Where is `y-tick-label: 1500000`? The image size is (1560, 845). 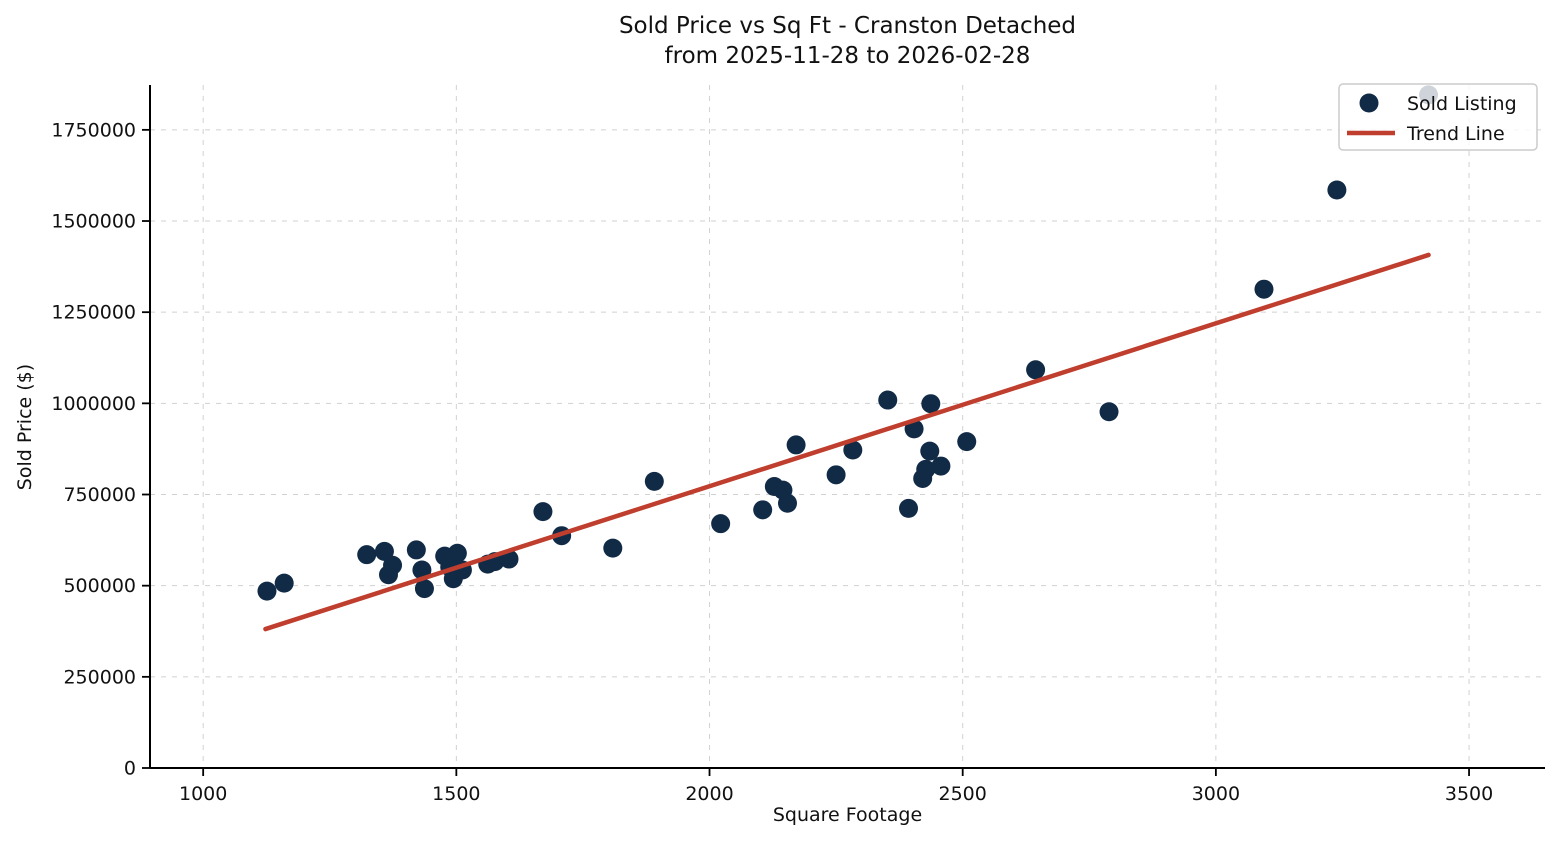 y-tick-label: 1500000 is located at coordinates (93, 222).